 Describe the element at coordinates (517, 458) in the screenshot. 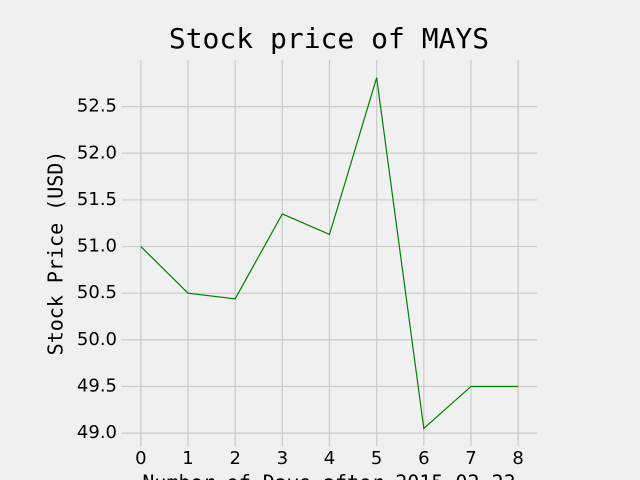

I see `x-tick-label: 8` at that location.